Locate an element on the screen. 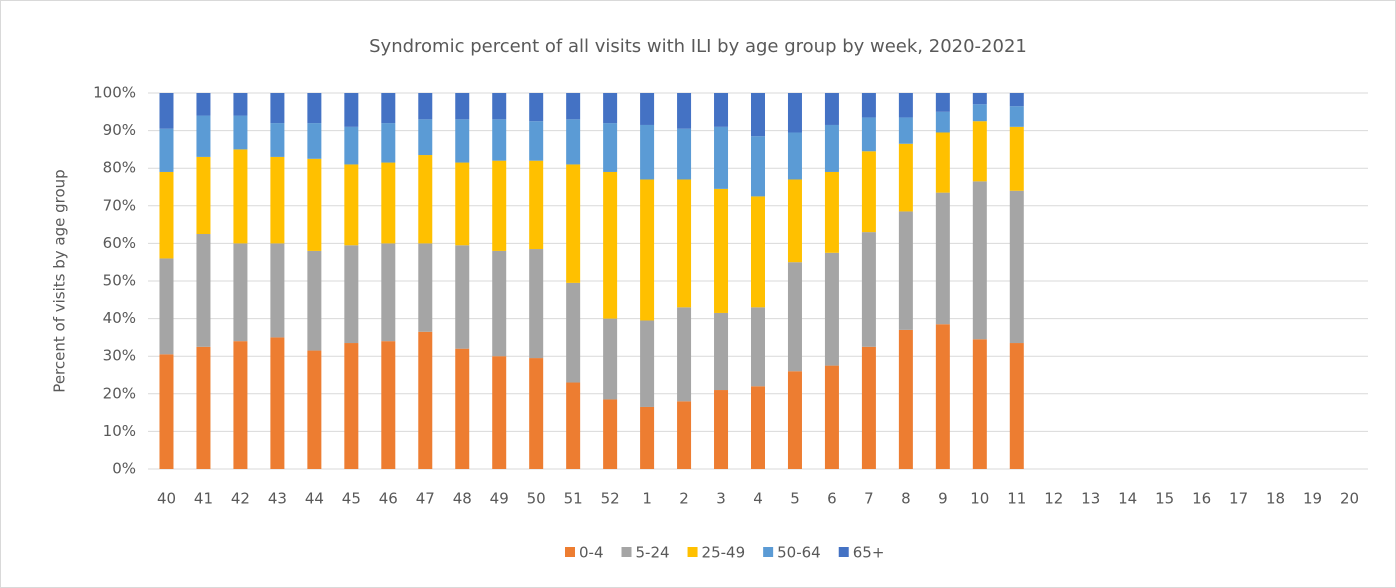  legend-label: 50-64 is located at coordinates (799, 553).